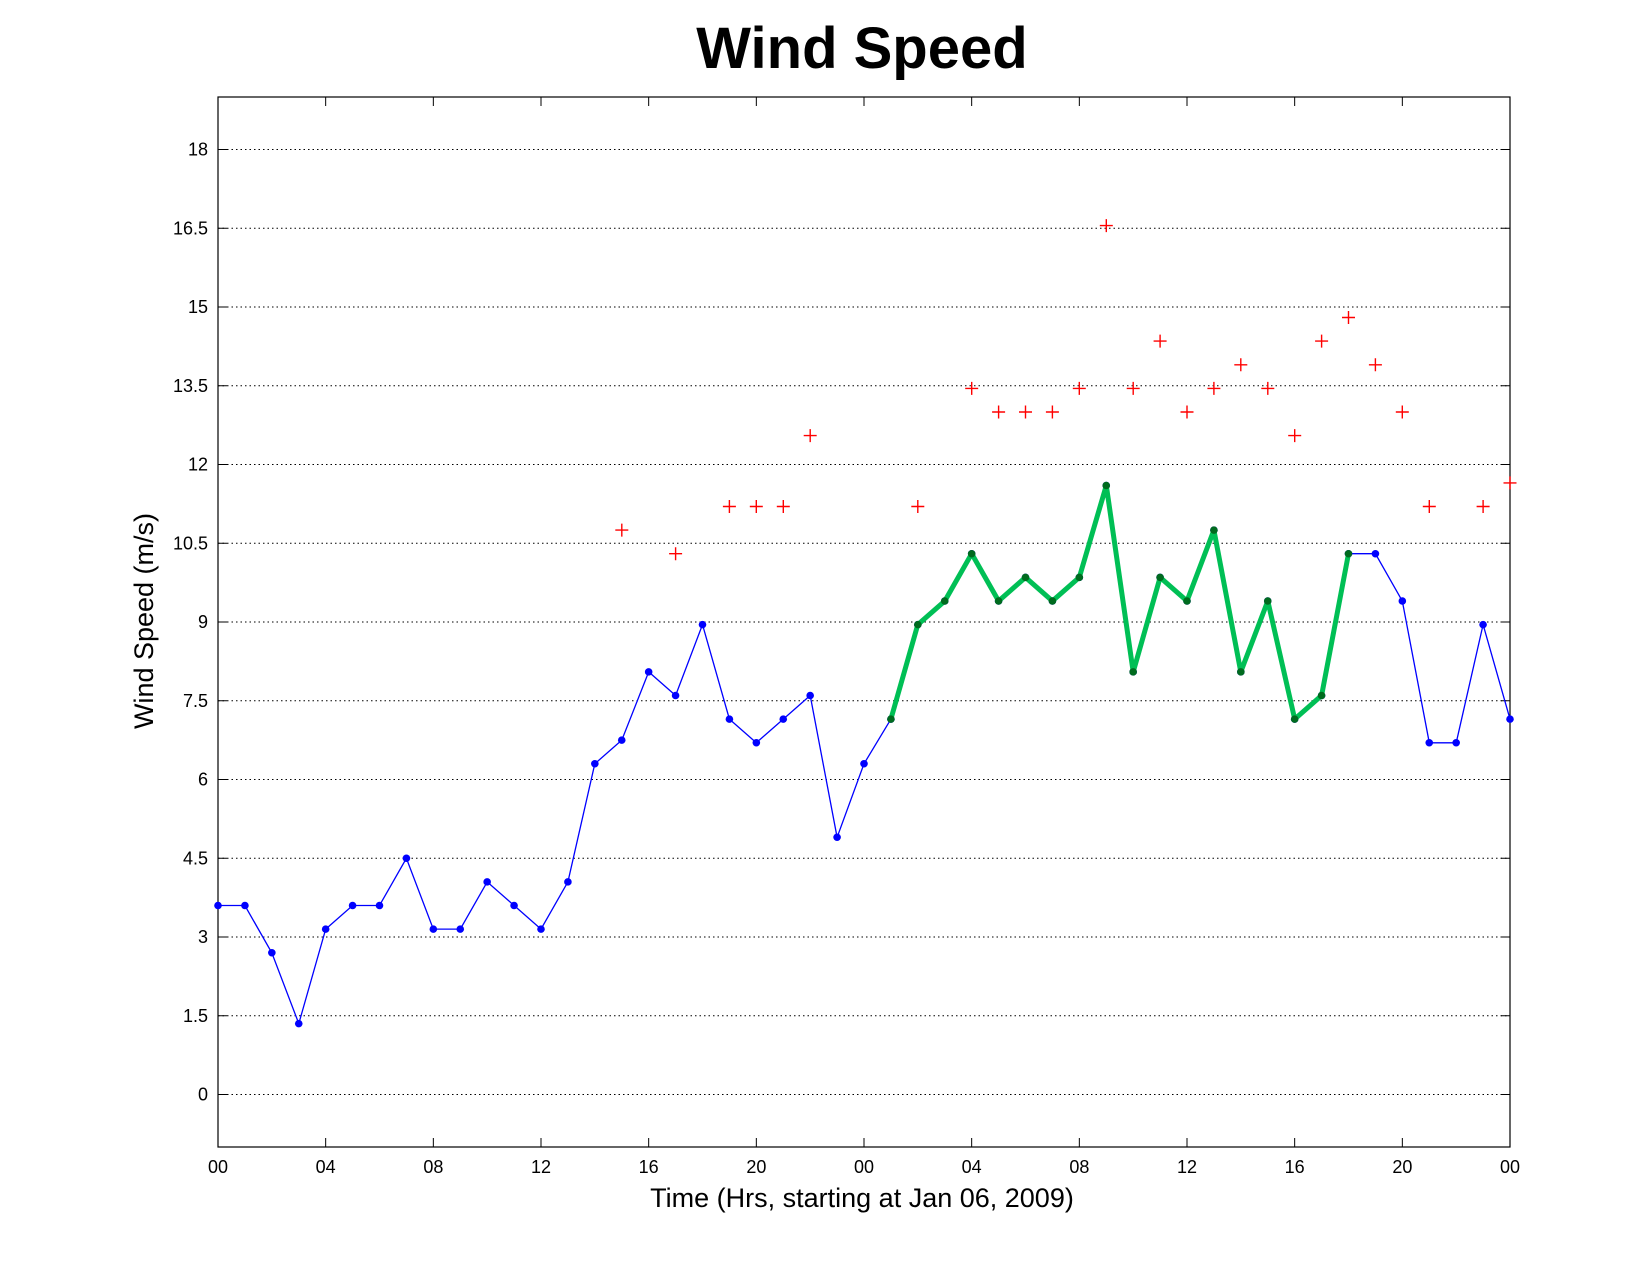 This screenshot has height=1275, width=1650. Describe the element at coordinates (198, 465) in the screenshot. I see `y-tick-label: 12` at that location.